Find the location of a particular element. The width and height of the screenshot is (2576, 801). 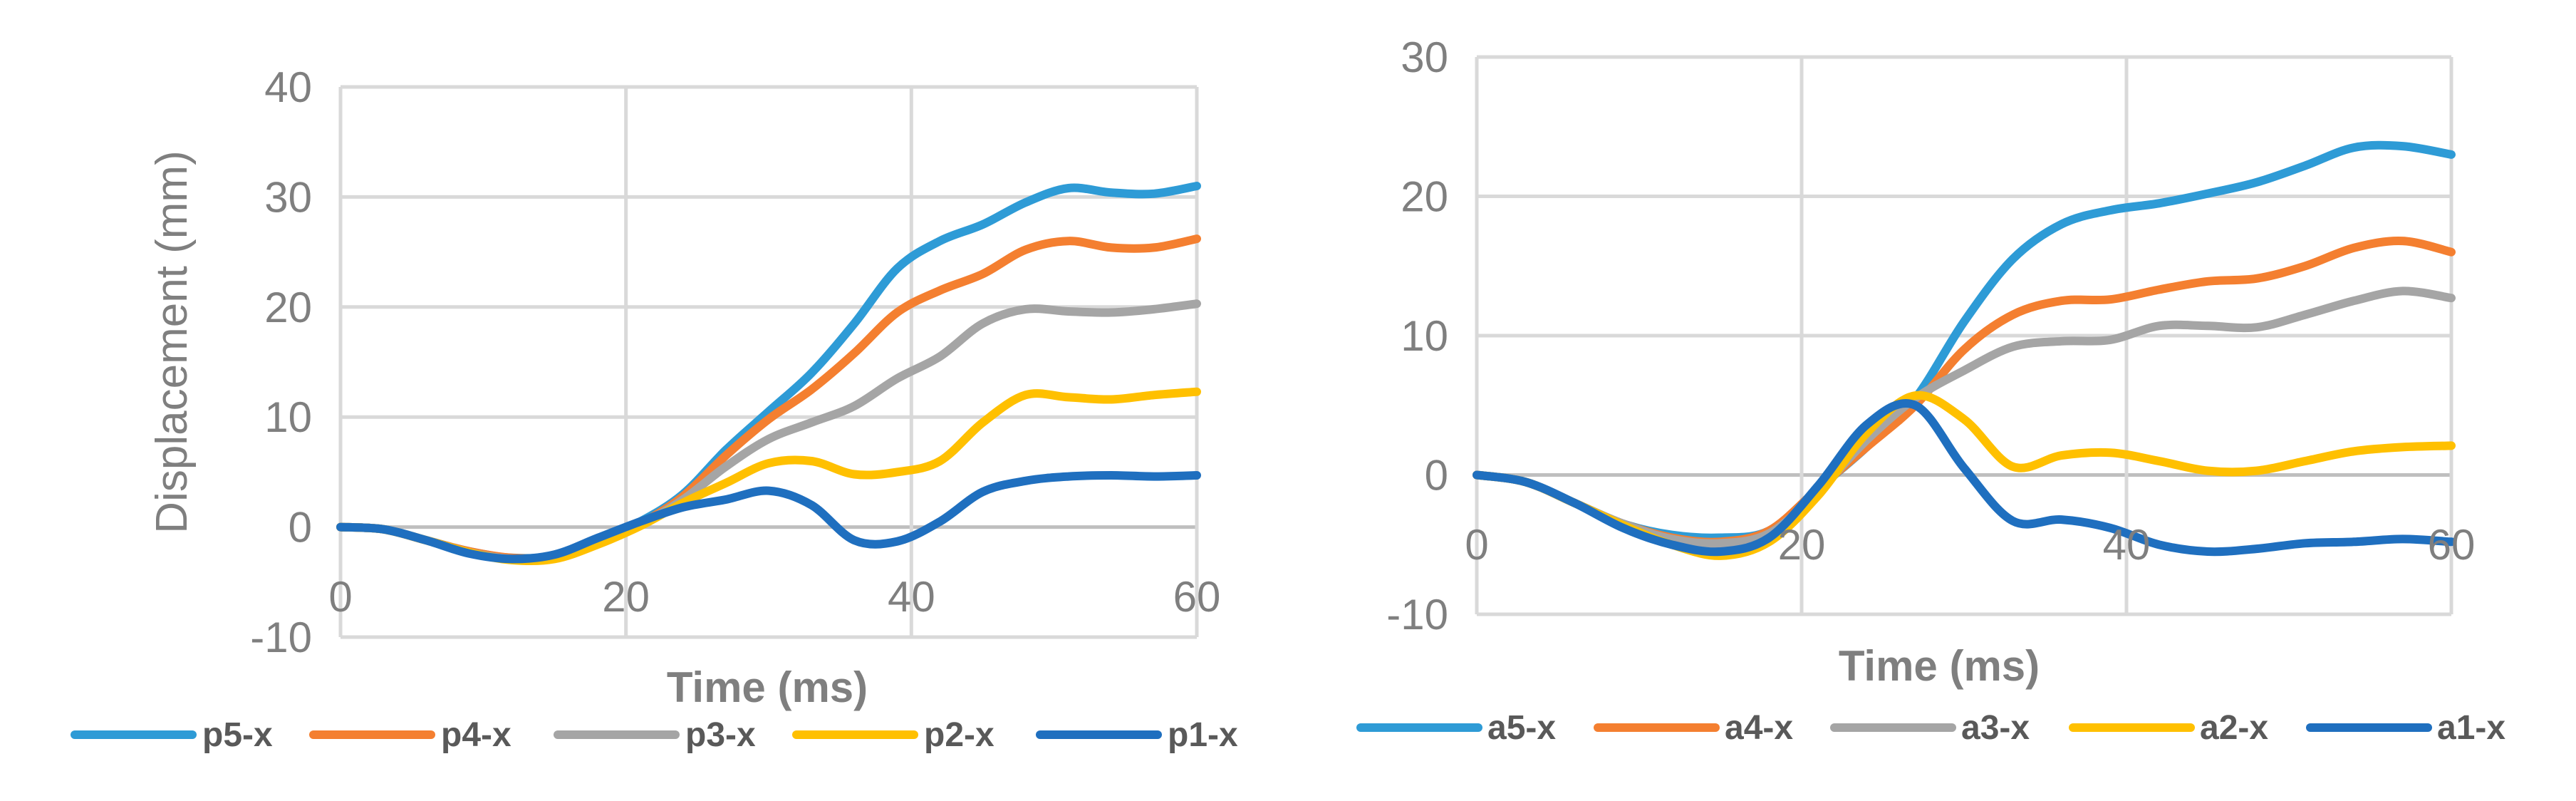

left-chart-x-tick-label: 40 is located at coordinates (911, 597).